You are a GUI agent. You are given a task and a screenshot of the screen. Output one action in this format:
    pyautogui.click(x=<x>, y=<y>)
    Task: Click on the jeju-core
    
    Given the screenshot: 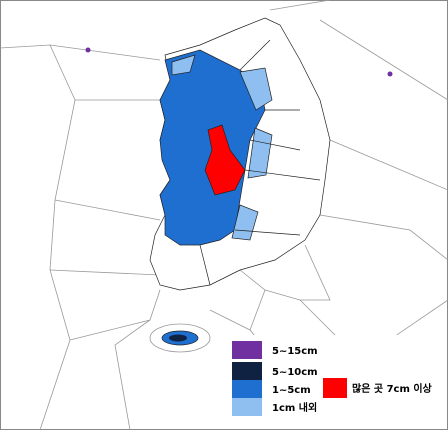 What is the action you would take?
    pyautogui.click(x=178, y=338)
    